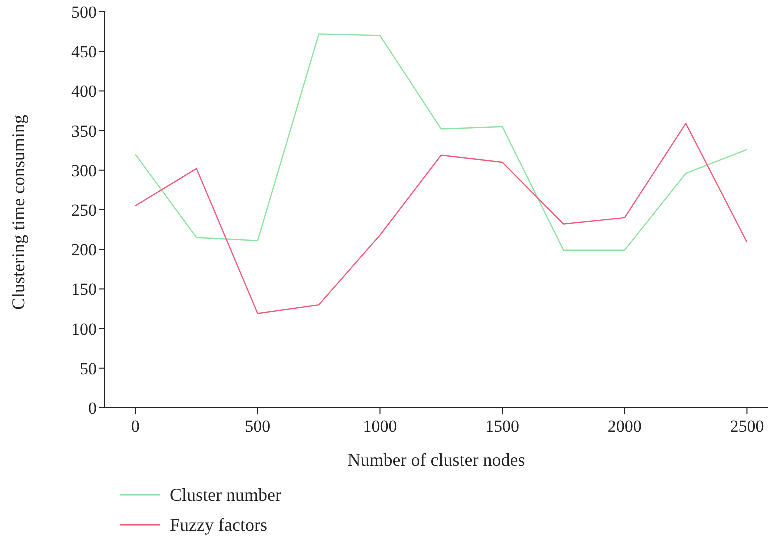 The width and height of the screenshot is (770, 546). Describe the element at coordinates (84, 52) in the screenshot. I see `y-tick-label: 450` at that location.